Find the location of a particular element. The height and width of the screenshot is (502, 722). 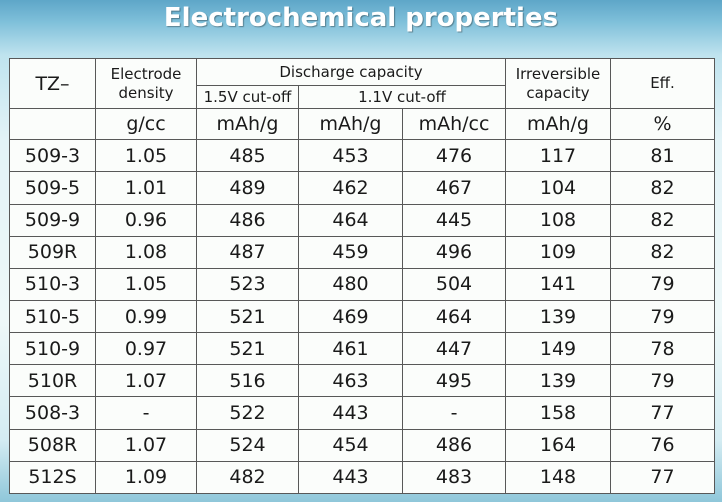

irreversible-capacity-line-2: capacity is located at coordinates (558, 92).